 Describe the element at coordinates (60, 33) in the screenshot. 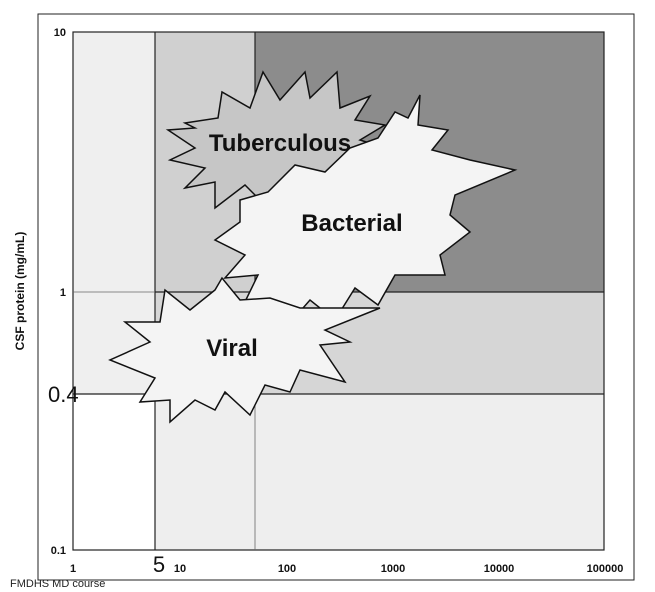

I see `y-tick-label: 10` at that location.